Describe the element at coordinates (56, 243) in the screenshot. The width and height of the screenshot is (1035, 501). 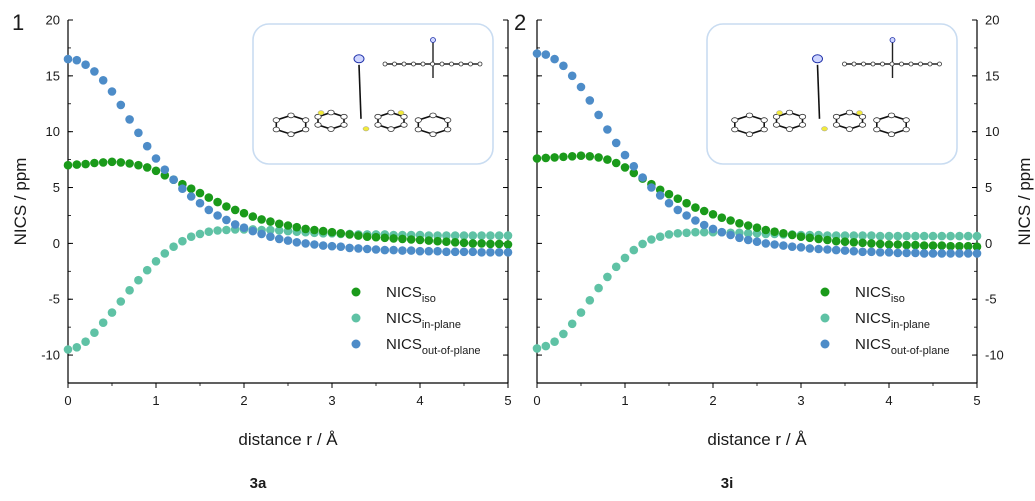
I see `y-tick-label: 0` at that location.